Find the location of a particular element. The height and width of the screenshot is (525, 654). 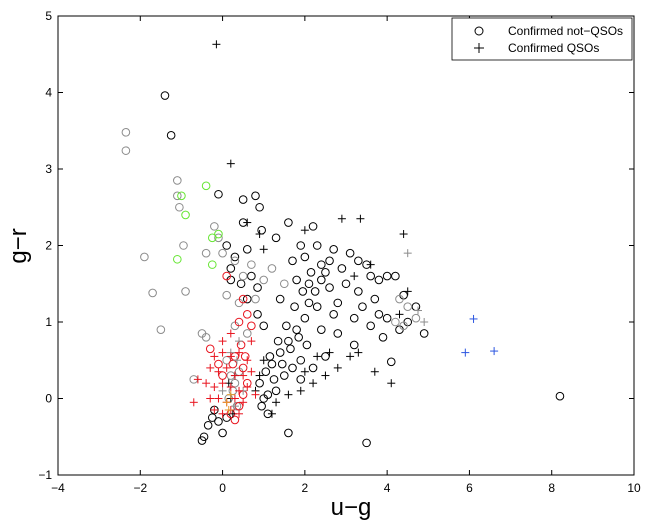

y-axis-label: g−r is located at coordinates (18, 245).